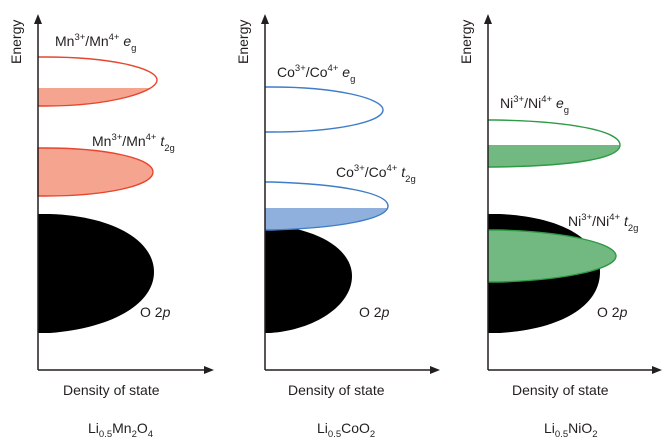 The height and width of the screenshot is (443, 669). I want to click on compound-caption: Li0.5CoO2, so click(346, 430).